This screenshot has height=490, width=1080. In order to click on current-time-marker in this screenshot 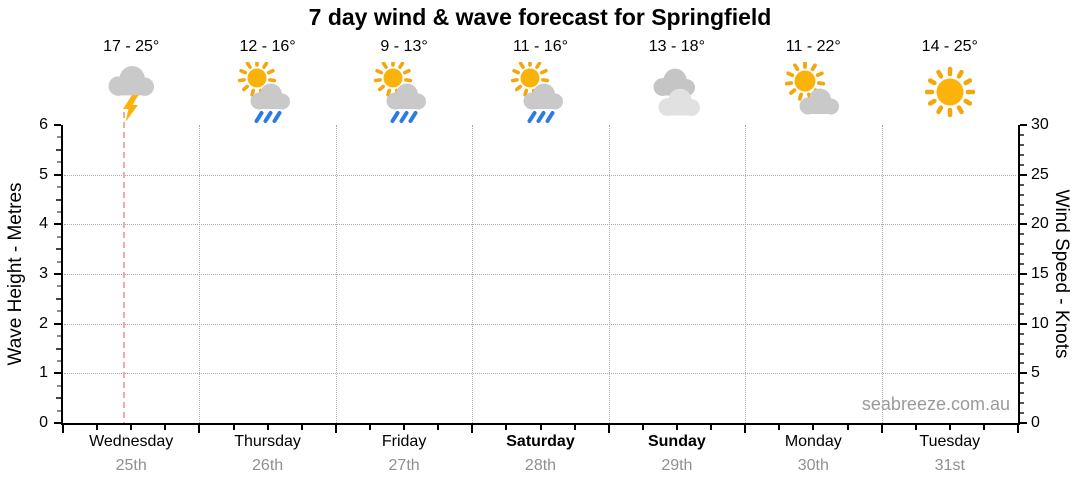, I will do `click(124, 267)`.